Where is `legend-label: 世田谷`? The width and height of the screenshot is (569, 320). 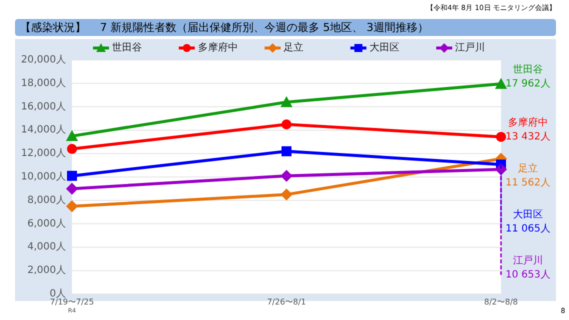 legend-label: 世田谷 is located at coordinates (127, 48).